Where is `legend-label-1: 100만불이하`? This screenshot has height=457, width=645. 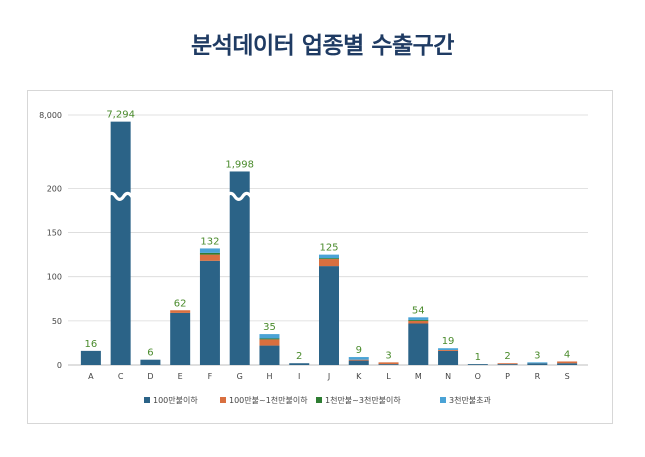 legend-label-1: 100만불이하 is located at coordinates (175, 400).